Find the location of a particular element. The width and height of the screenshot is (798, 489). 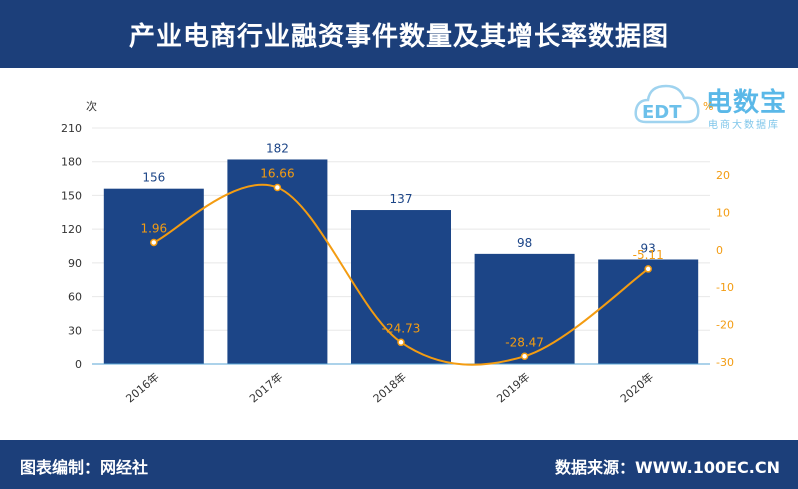

line-value-label: -5.11 is located at coordinates (648, 255).